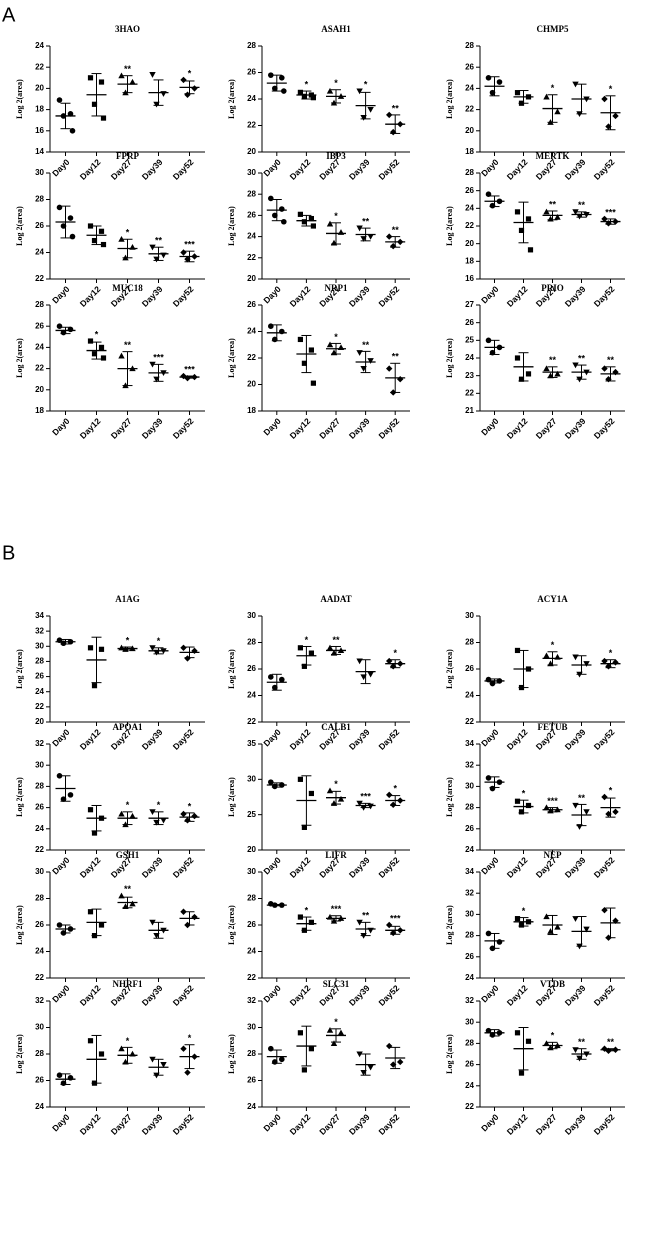 The image size is (668, 1240). I want to click on y-tick-label: 21, so click(469, 410).